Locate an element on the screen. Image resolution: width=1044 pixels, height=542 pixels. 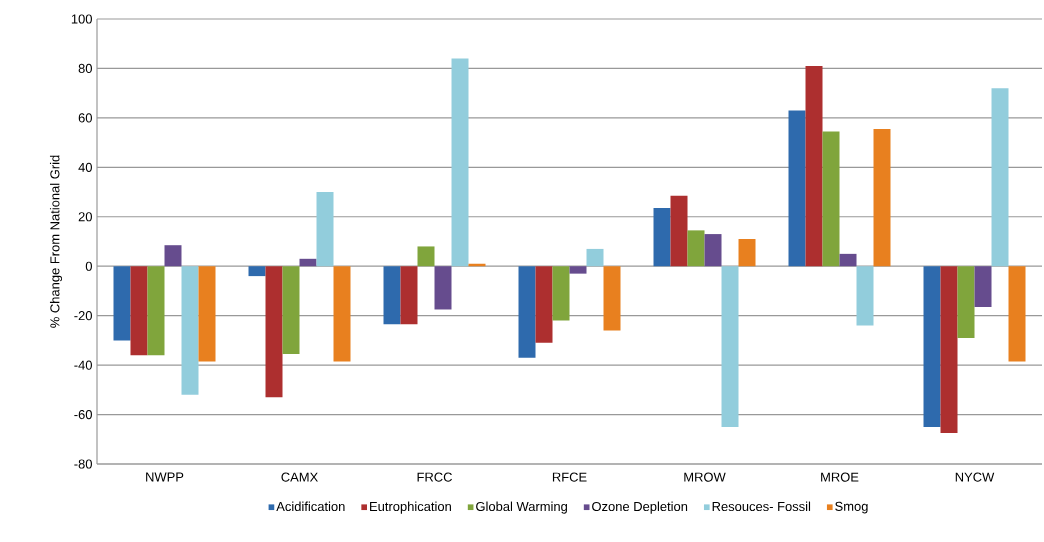
y-tick-label: 0 is located at coordinates (88, 266).